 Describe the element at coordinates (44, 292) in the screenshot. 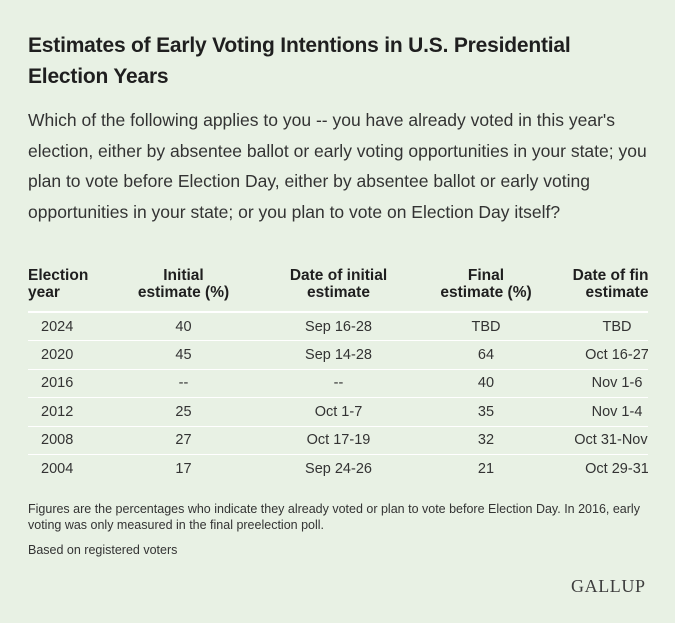

I see `header-line: year` at that location.